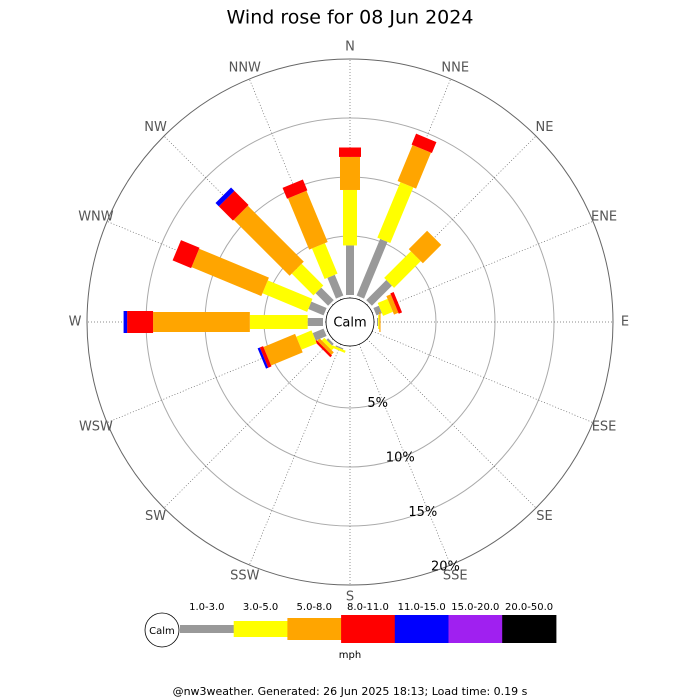 The image size is (700, 700). What do you see at coordinates (314, 607) in the screenshot?
I see `legend-label: 5.0-8.0` at bounding box center [314, 607].